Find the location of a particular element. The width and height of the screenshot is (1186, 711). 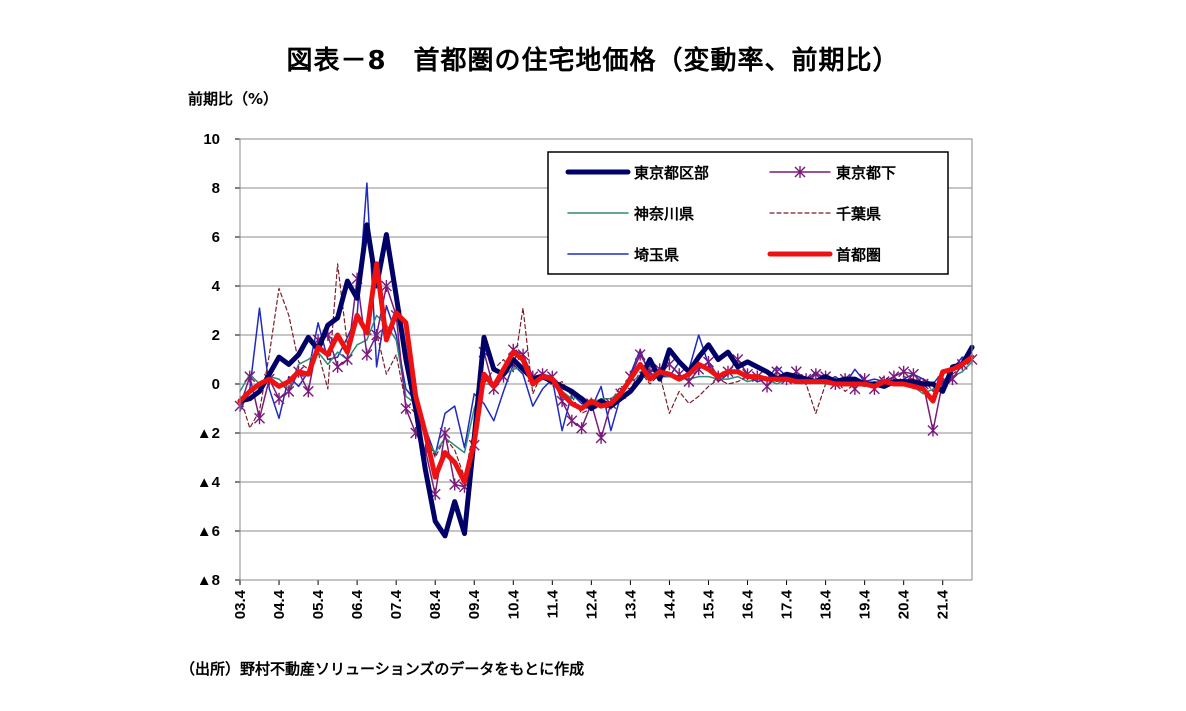

x-tick-label: 13.4 is located at coordinates (630, 604).